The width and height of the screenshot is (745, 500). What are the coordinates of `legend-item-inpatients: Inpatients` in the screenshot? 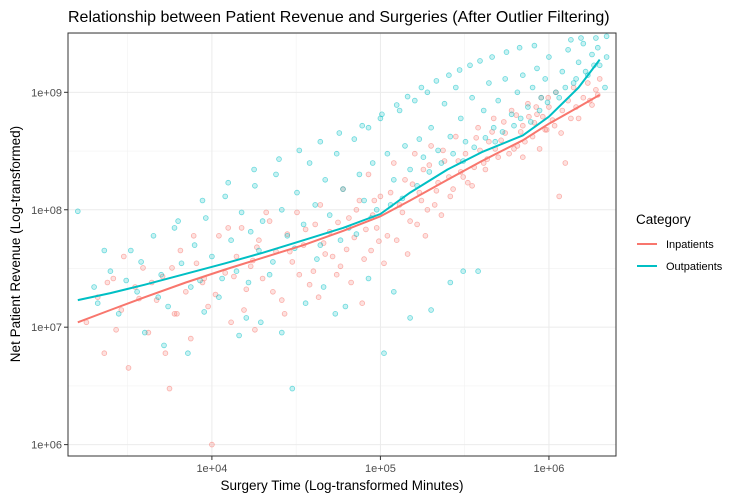 It's located at (675, 245).